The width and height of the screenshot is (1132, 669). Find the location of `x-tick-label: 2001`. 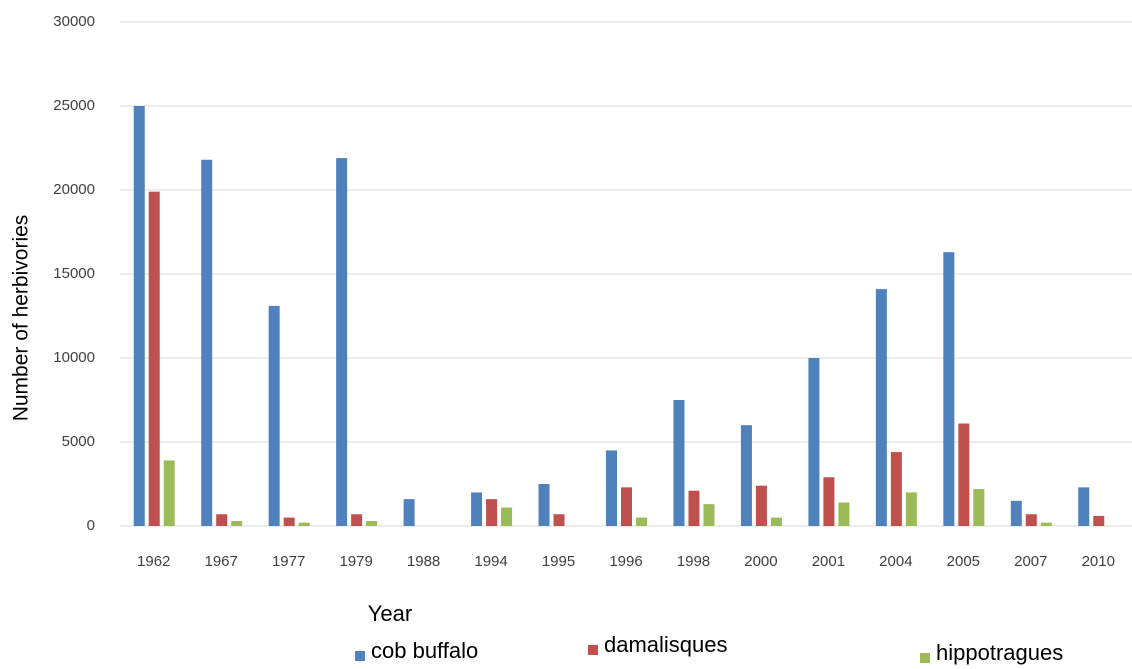

x-tick-label: 2001 is located at coordinates (828, 561).